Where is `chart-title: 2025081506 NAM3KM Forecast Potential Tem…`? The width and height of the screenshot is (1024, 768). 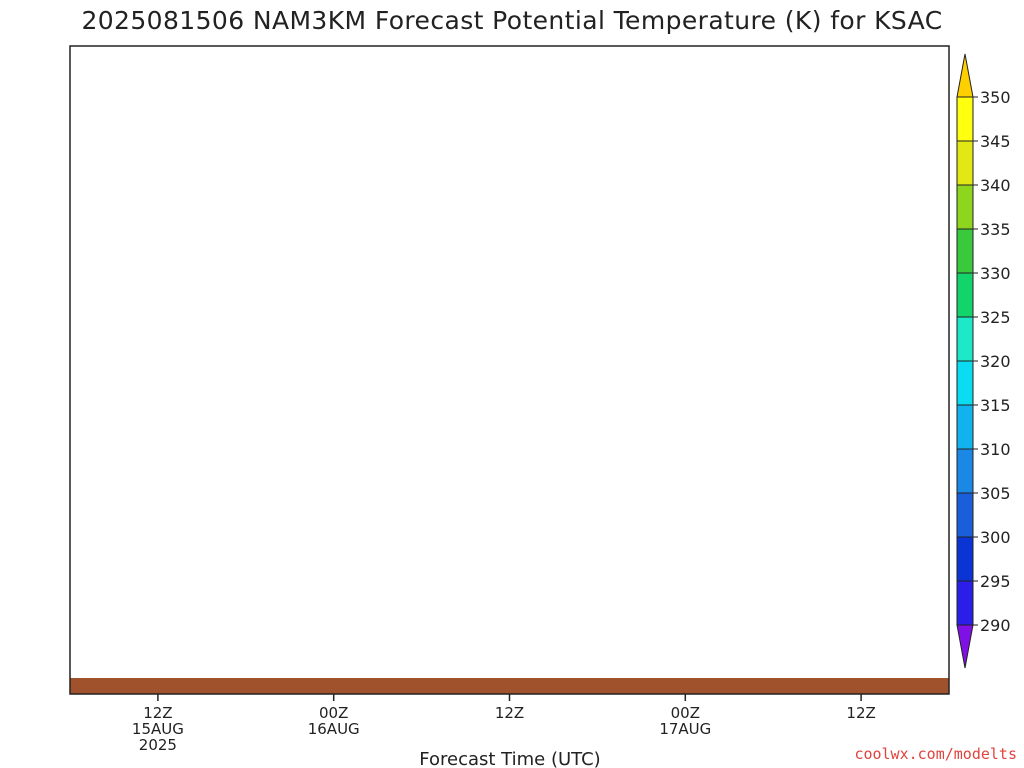
chart-title: 2025081506 NAM3KM Forecast Potential Tem… is located at coordinates (511, 20).